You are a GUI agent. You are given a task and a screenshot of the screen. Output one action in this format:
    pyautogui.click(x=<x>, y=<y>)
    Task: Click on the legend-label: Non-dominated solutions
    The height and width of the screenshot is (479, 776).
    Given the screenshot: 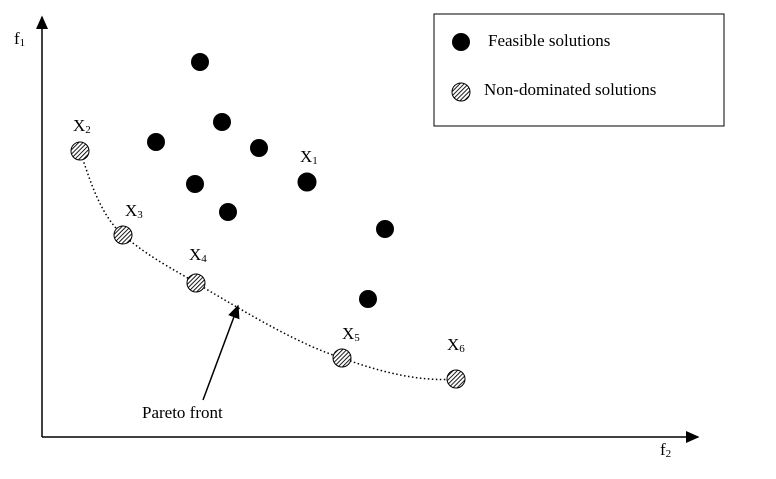 What is the action you would take?
    pyautogui.click(x=570, y=89)
    